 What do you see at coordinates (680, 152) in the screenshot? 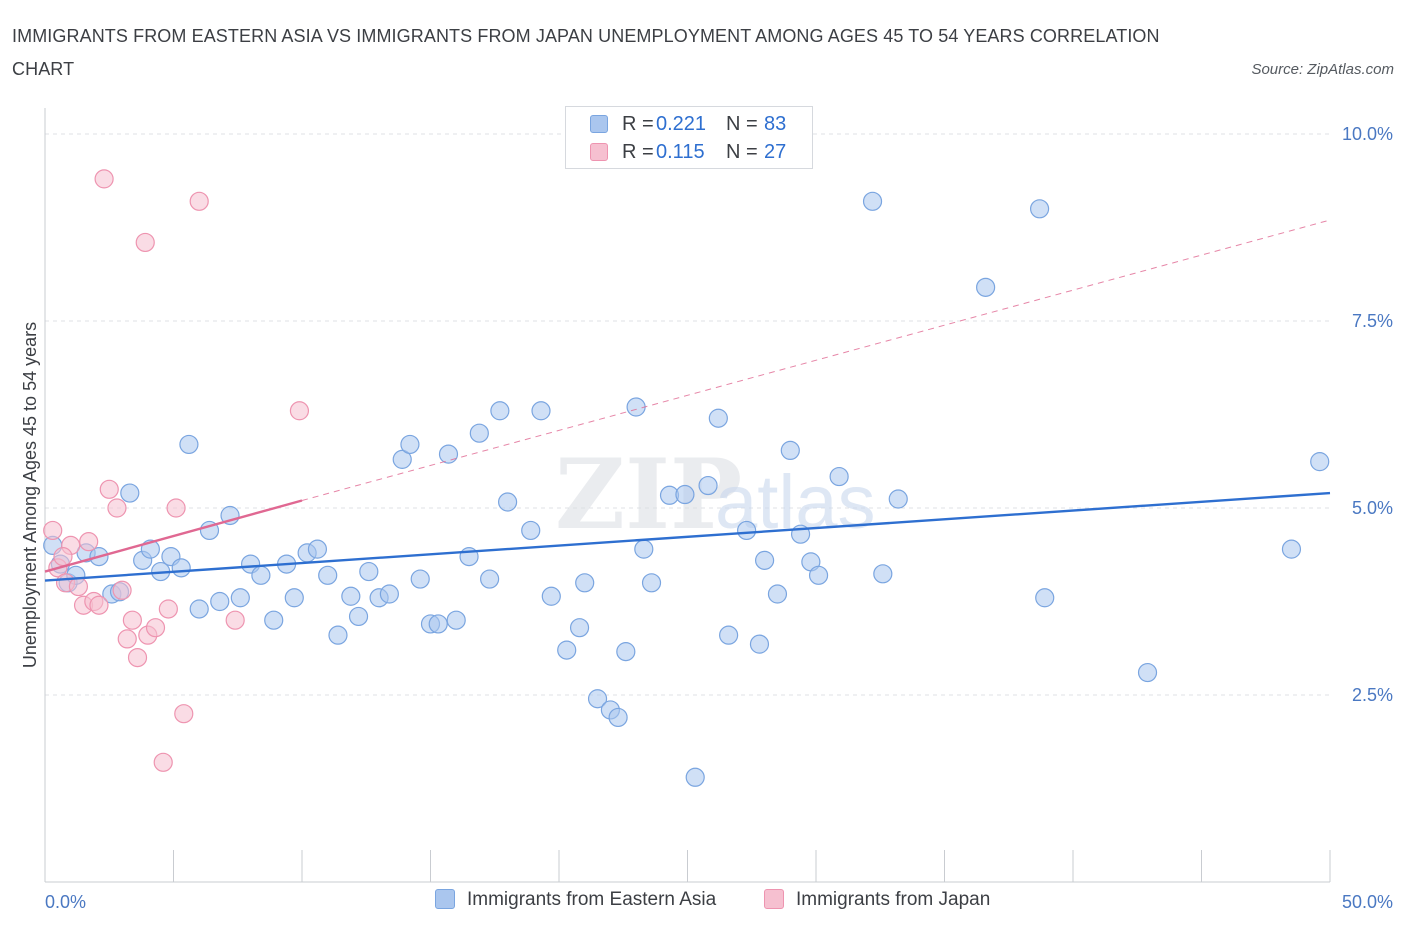
I see `legend-r-value: 0.115` at bounding box center [680, 152].